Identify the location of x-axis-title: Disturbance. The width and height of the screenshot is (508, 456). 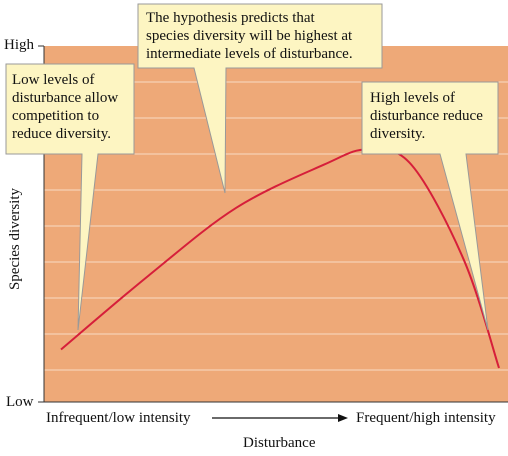
(279, 443).